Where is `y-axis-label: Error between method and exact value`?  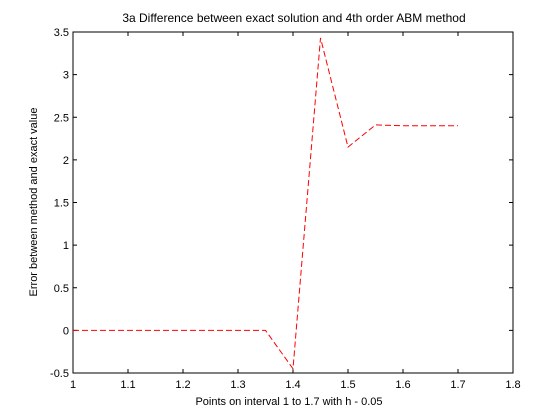
y-axis-label: Error between method and exact value is located at coordinates (34, 202).